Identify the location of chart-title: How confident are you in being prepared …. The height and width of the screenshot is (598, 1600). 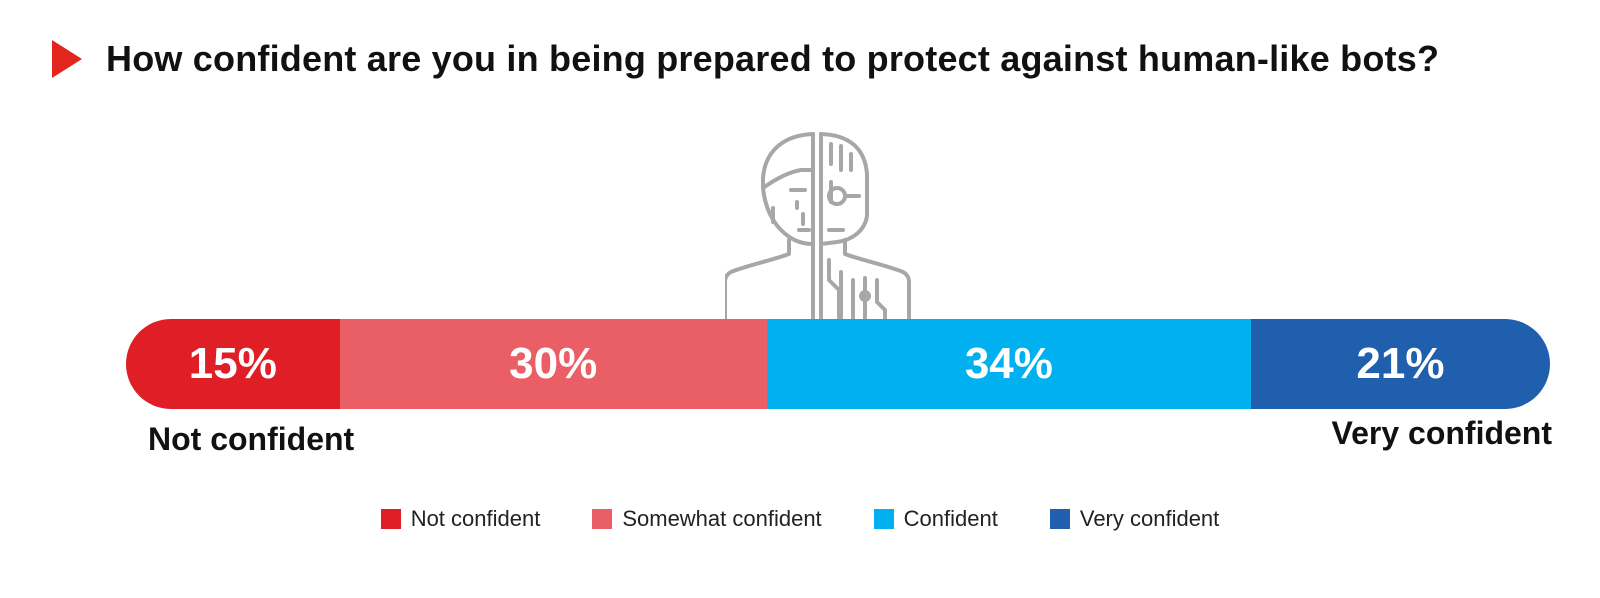
(773, 58).